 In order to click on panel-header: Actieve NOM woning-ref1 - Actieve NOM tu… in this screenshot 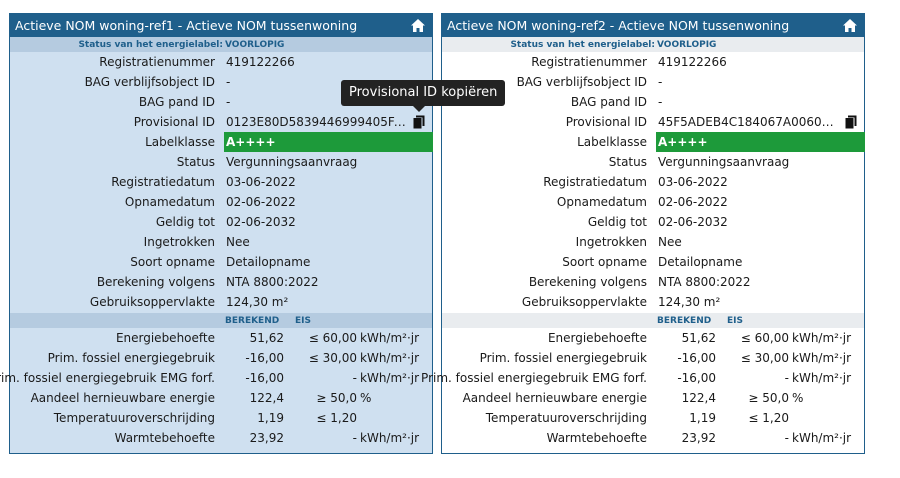, I will do `click(221, 25)`.